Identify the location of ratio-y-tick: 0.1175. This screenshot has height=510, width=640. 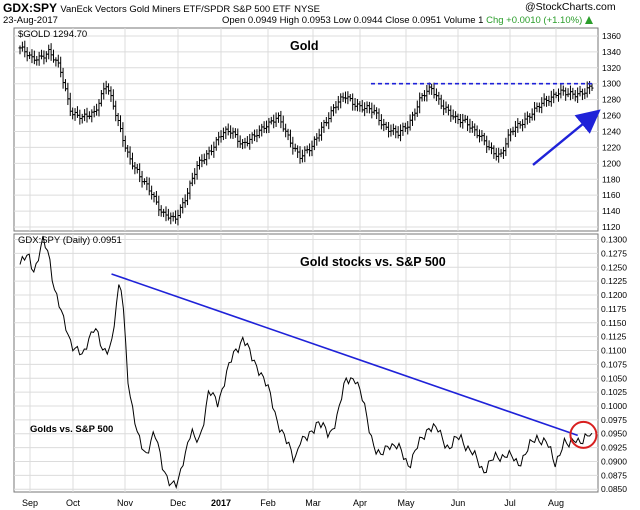
(614, 309).